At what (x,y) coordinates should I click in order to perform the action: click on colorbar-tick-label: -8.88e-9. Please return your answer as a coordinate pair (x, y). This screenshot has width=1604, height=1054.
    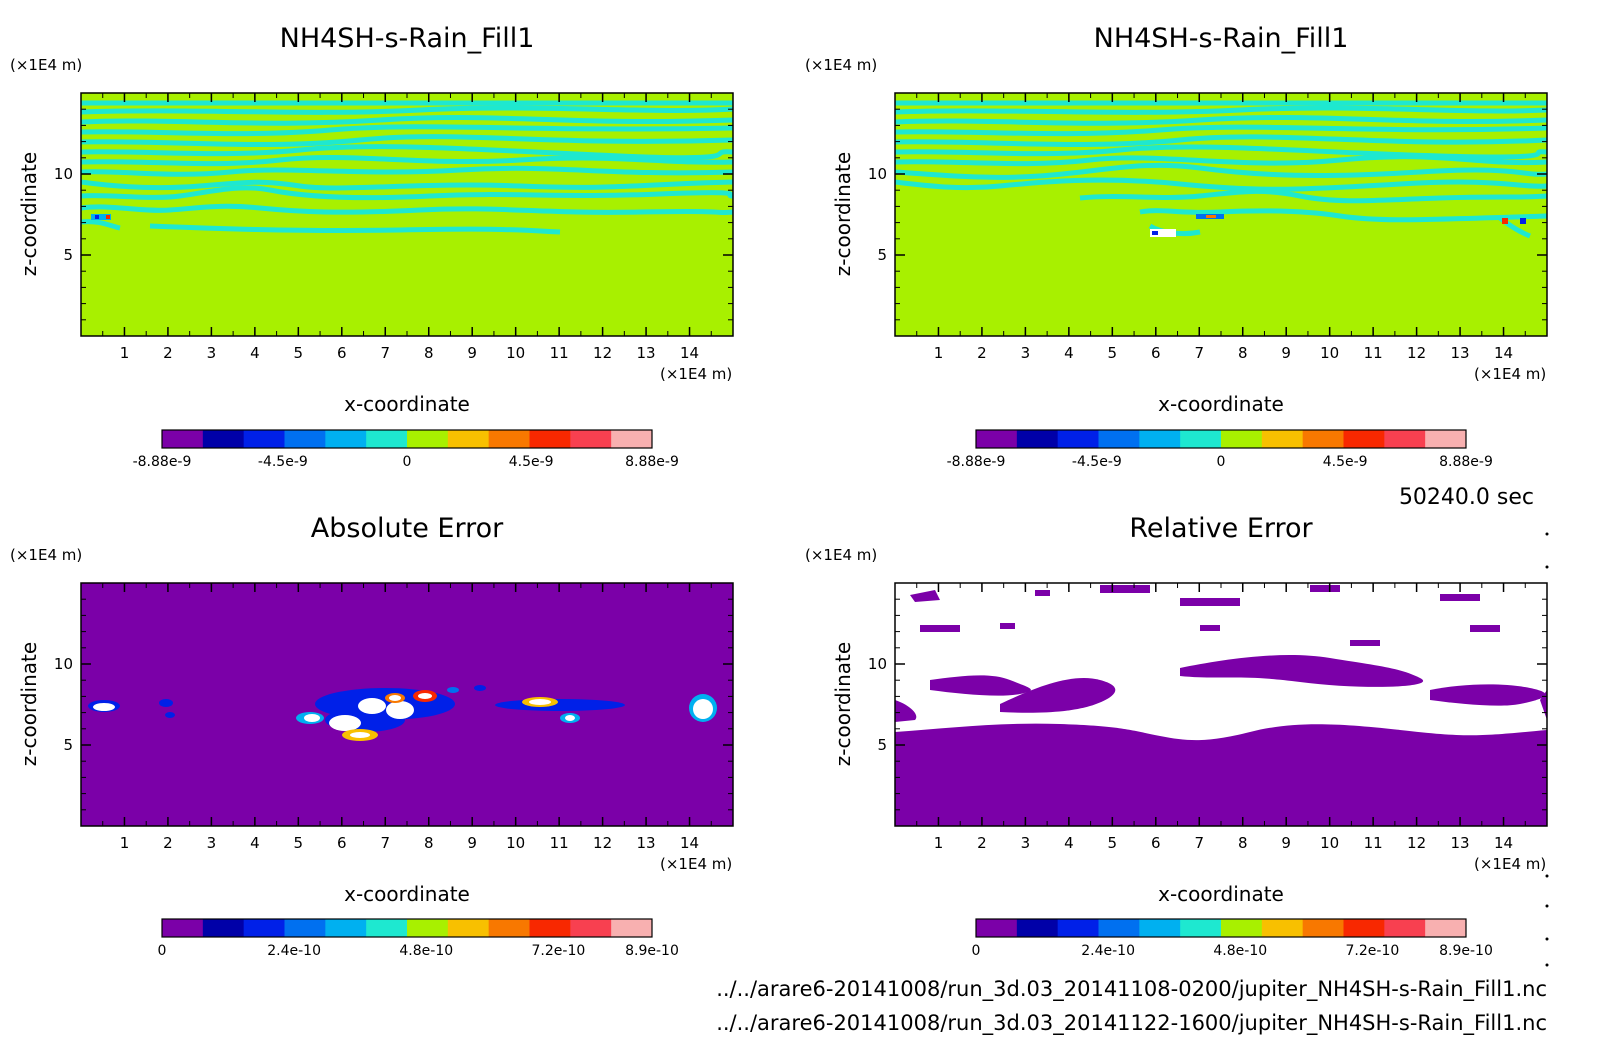
    Looking at the image, I should click on (162, 462).